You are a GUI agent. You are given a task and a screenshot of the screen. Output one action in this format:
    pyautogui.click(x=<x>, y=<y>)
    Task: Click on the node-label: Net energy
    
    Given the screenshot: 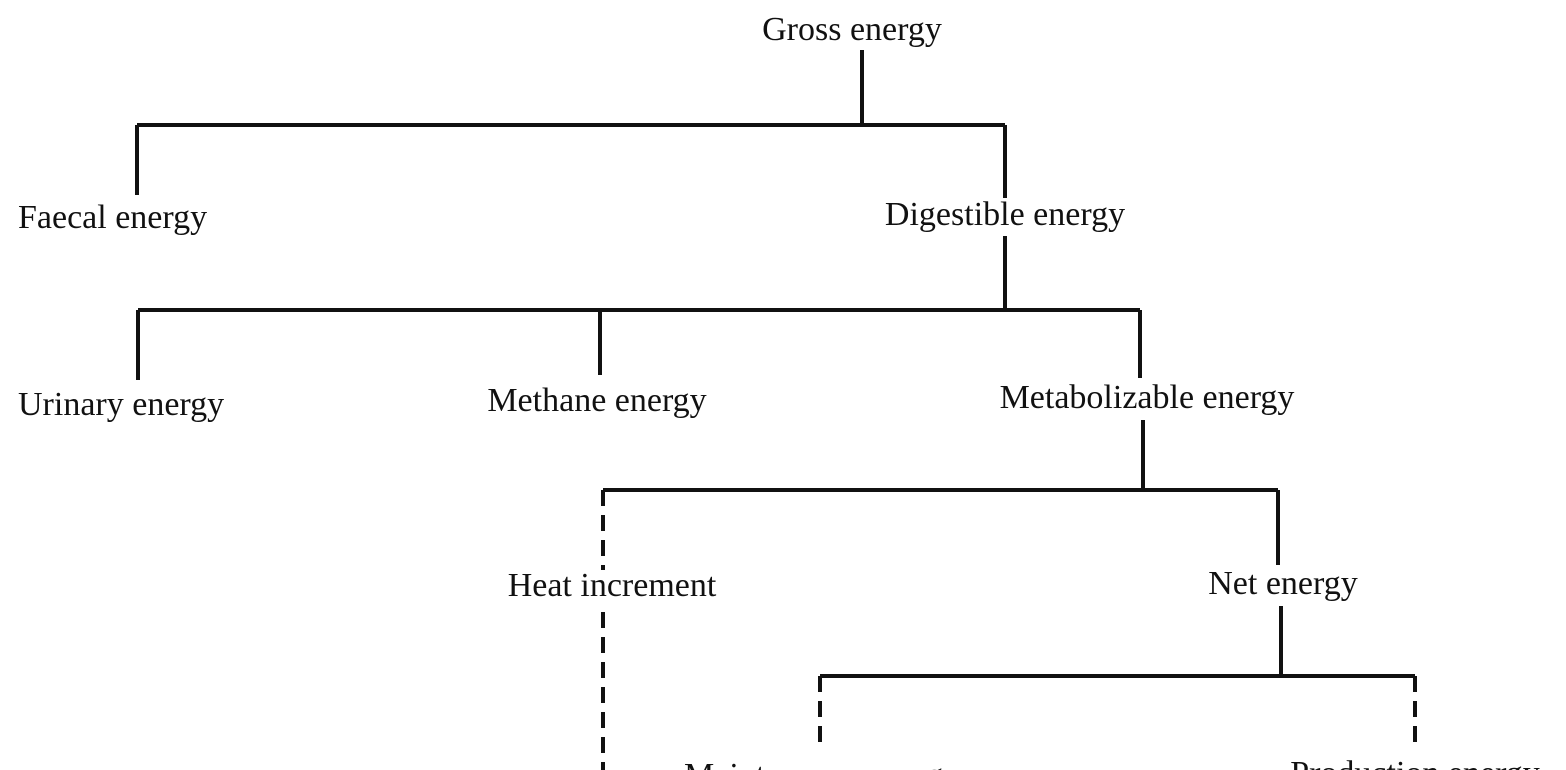 What is the action you would take?
    pyautogui.click(x=1282, y=583)
    